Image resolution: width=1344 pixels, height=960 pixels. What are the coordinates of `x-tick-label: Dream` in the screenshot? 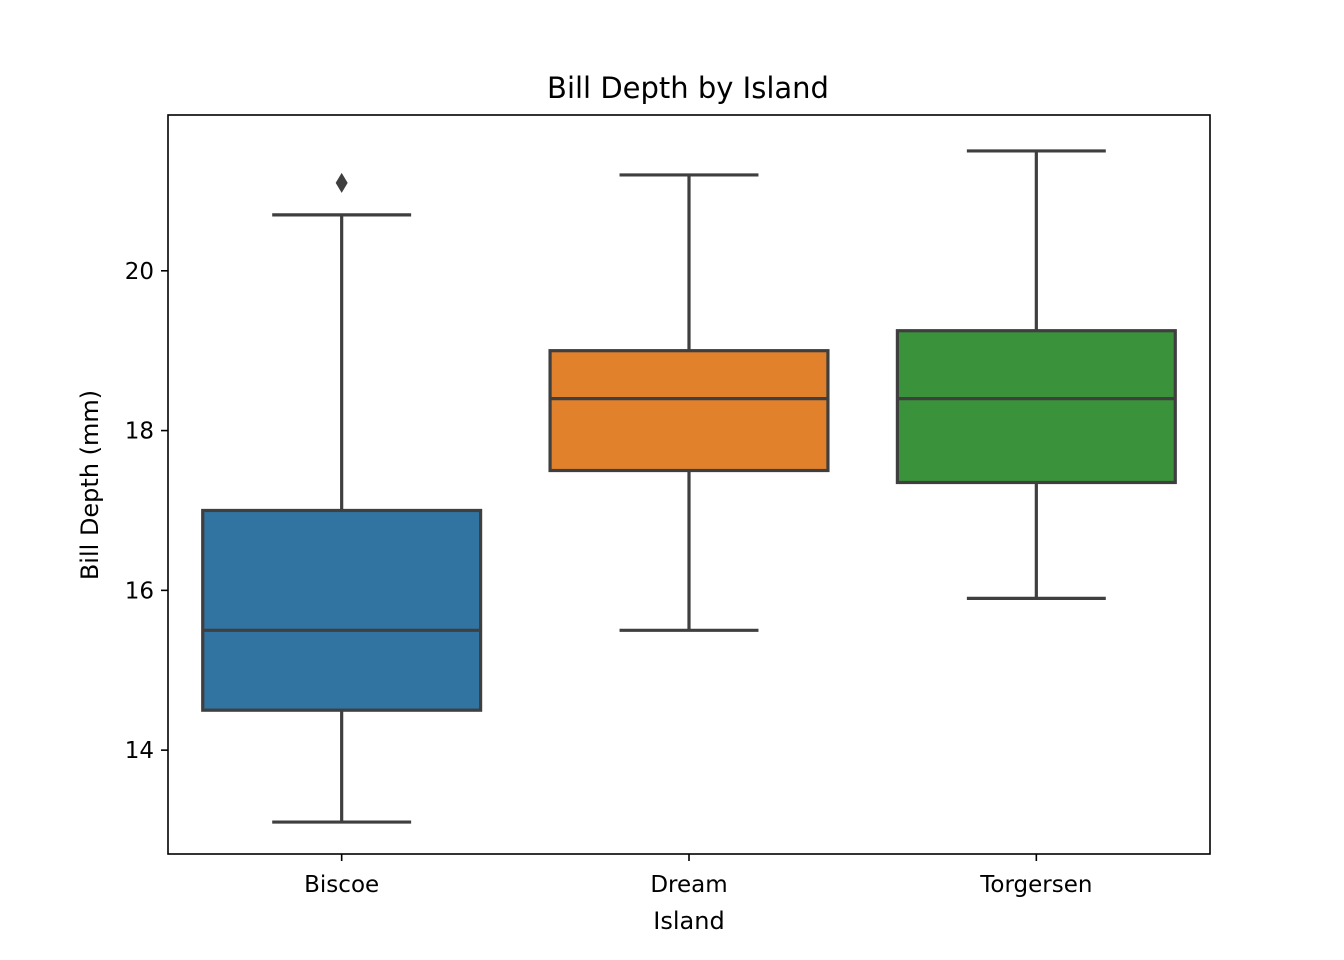 It's located at (688, 885).